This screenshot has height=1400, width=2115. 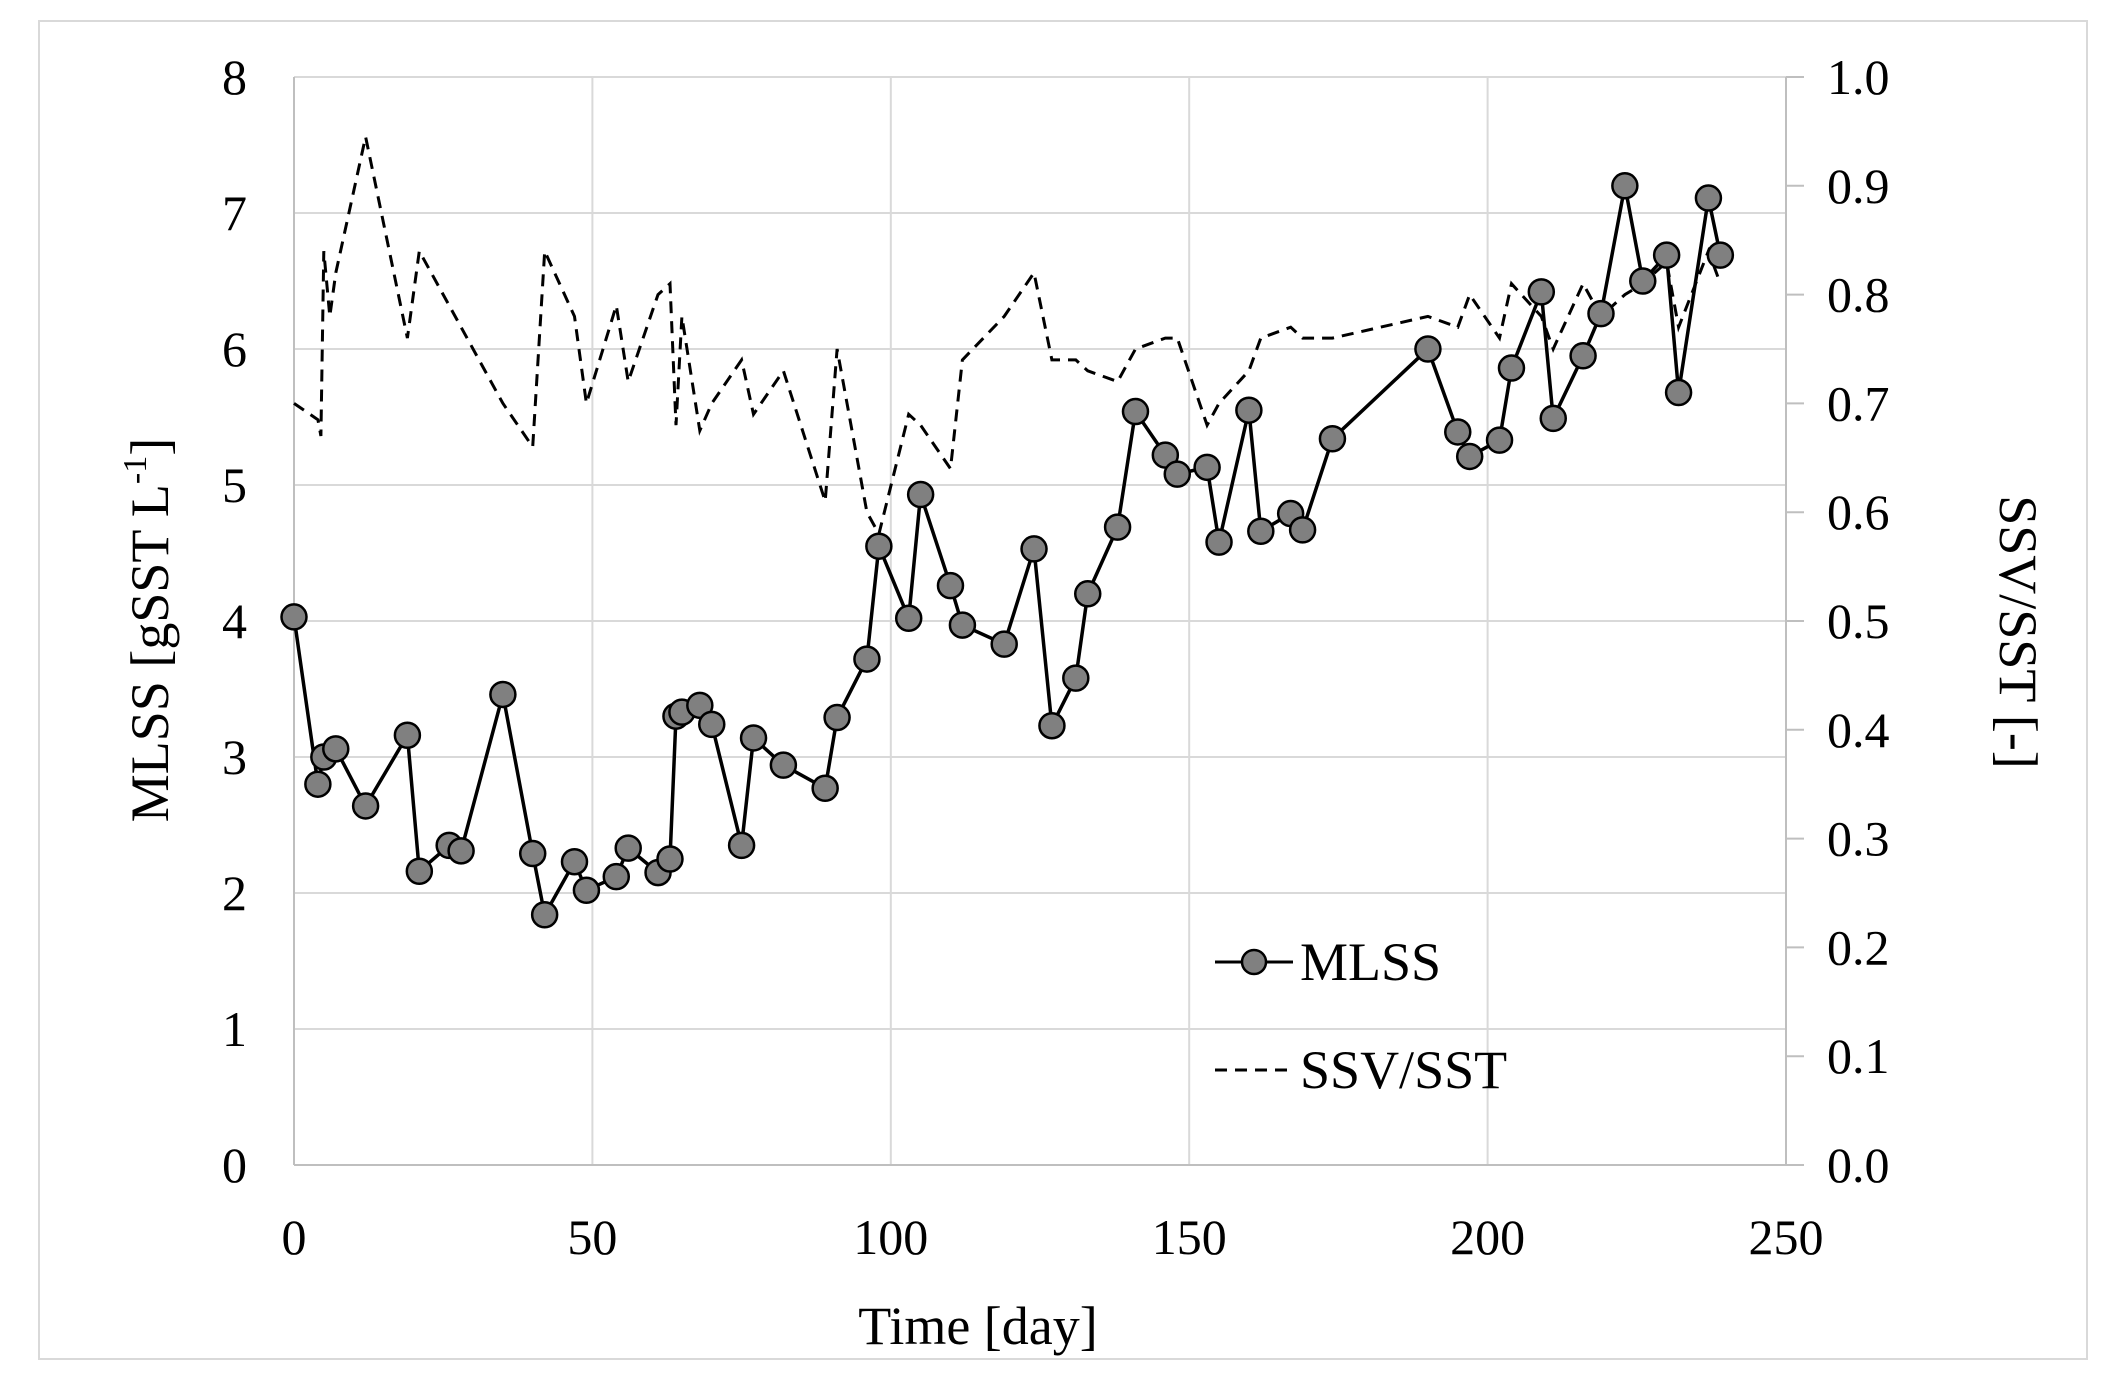 What do you see at coordinates (592, 1237) in the screenshot?
I see `x-tick-label-50: 50` at bounding box center [592, 1237].